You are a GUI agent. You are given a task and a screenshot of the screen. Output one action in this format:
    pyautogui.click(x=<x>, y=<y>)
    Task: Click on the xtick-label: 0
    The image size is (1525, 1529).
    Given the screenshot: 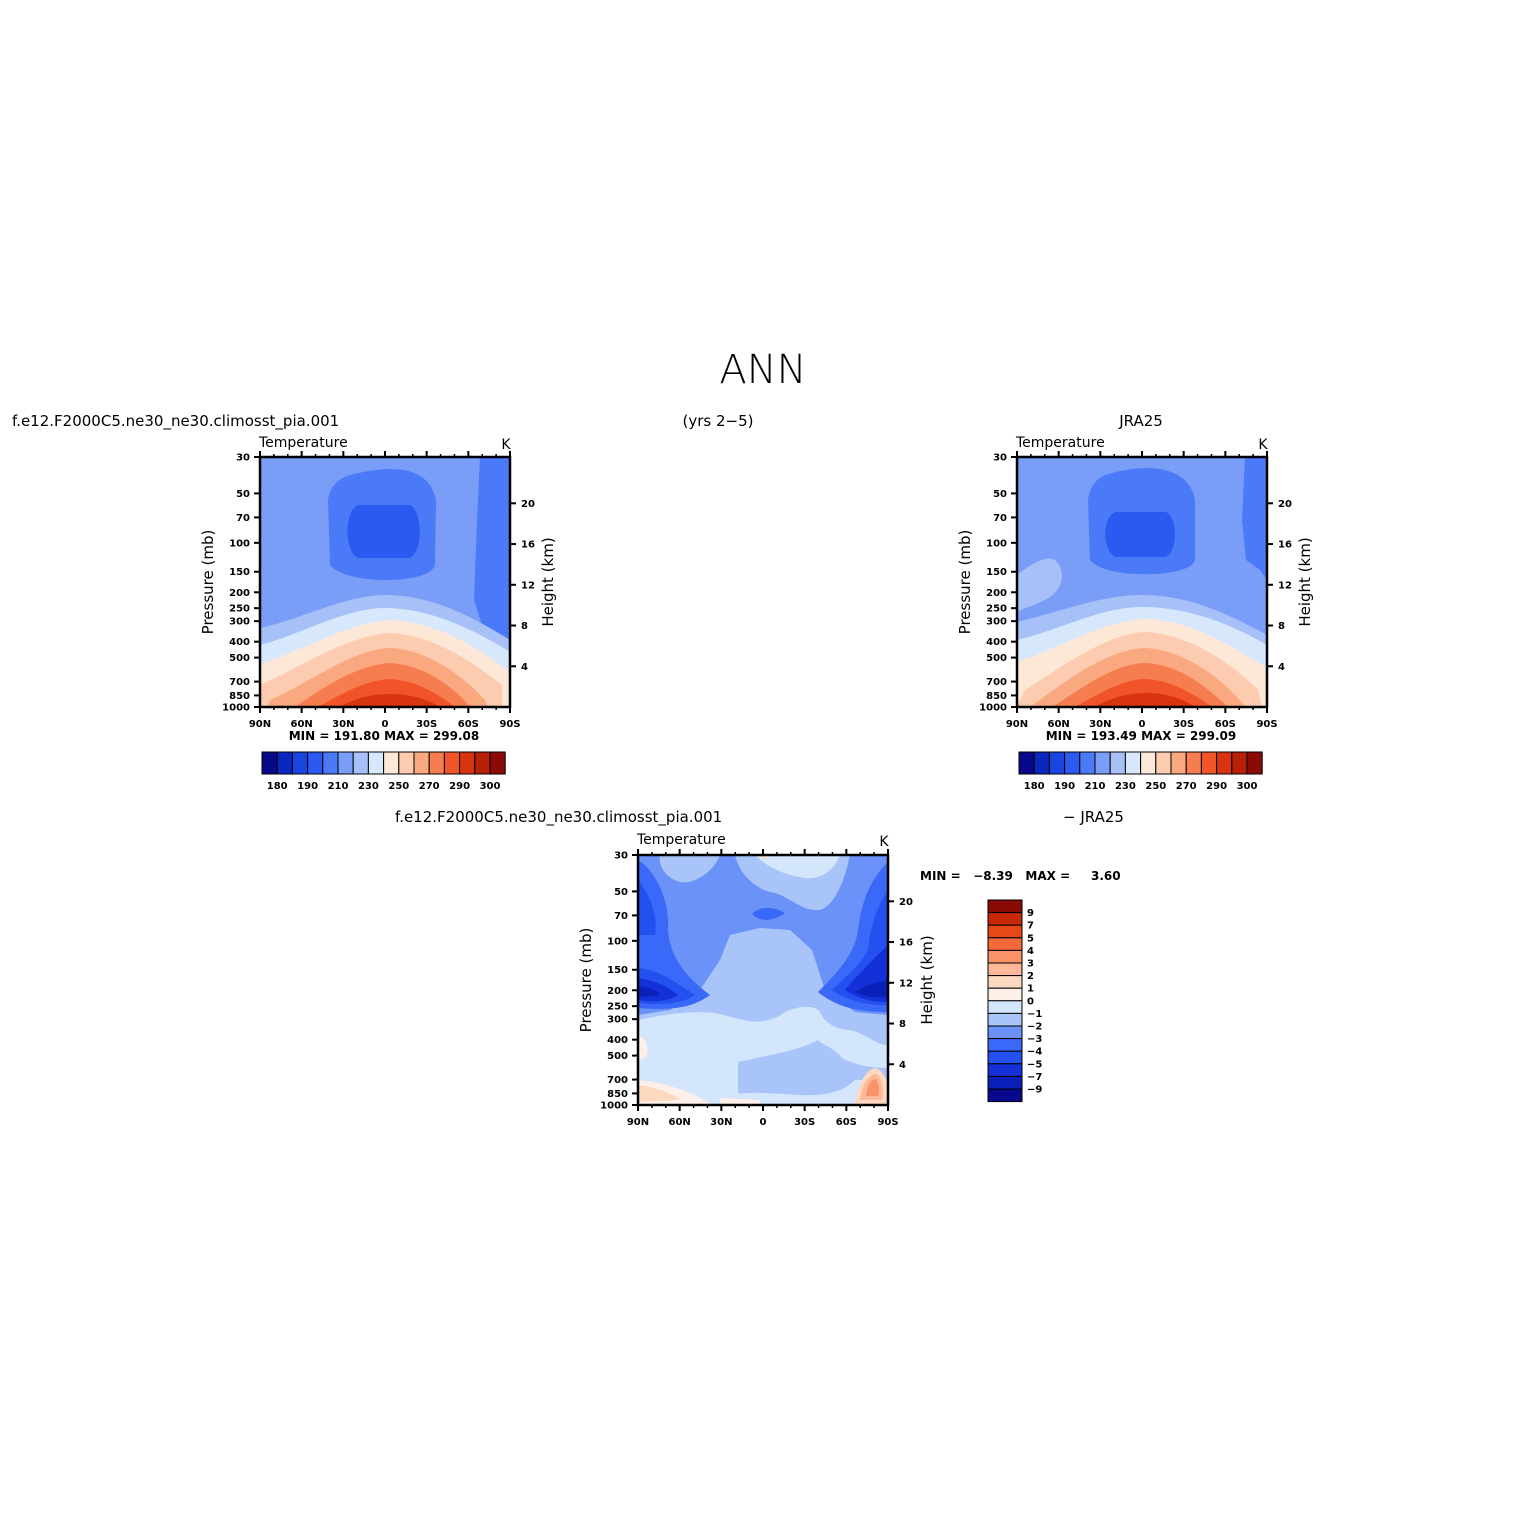 What is the action you would take?
    pyautogui.click(x=1142, y=724)
    